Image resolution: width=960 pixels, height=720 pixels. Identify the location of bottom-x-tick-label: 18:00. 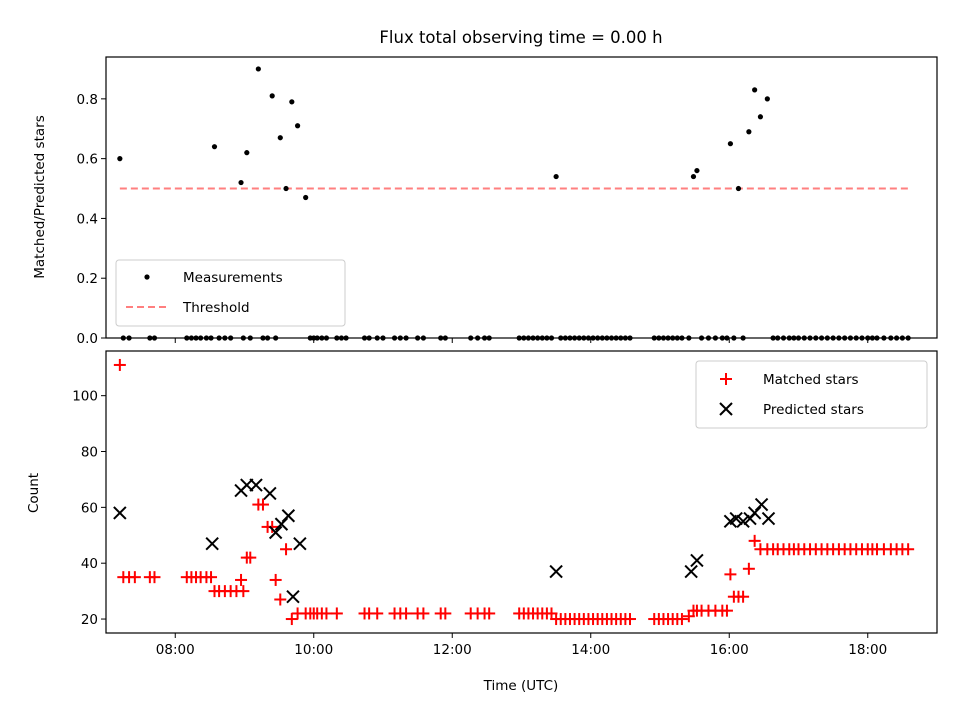
(867, 650).